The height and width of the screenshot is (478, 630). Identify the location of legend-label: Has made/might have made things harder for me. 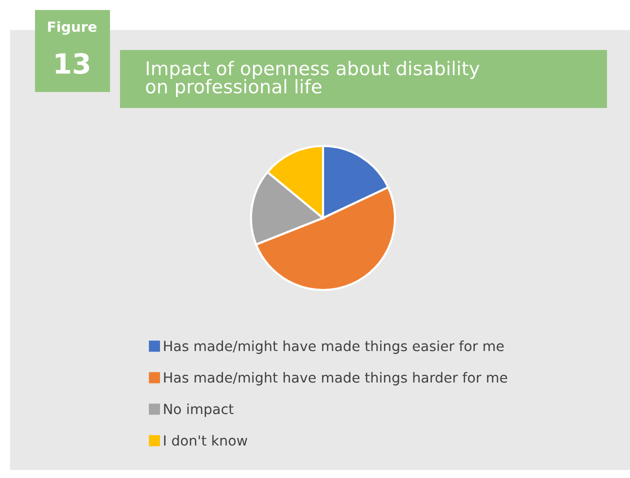
(336, 379).